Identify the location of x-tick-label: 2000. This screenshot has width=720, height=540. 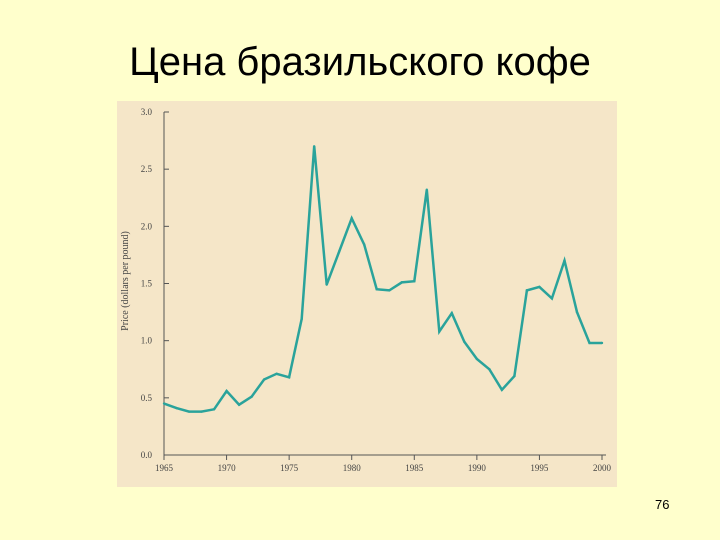
(602, 468).